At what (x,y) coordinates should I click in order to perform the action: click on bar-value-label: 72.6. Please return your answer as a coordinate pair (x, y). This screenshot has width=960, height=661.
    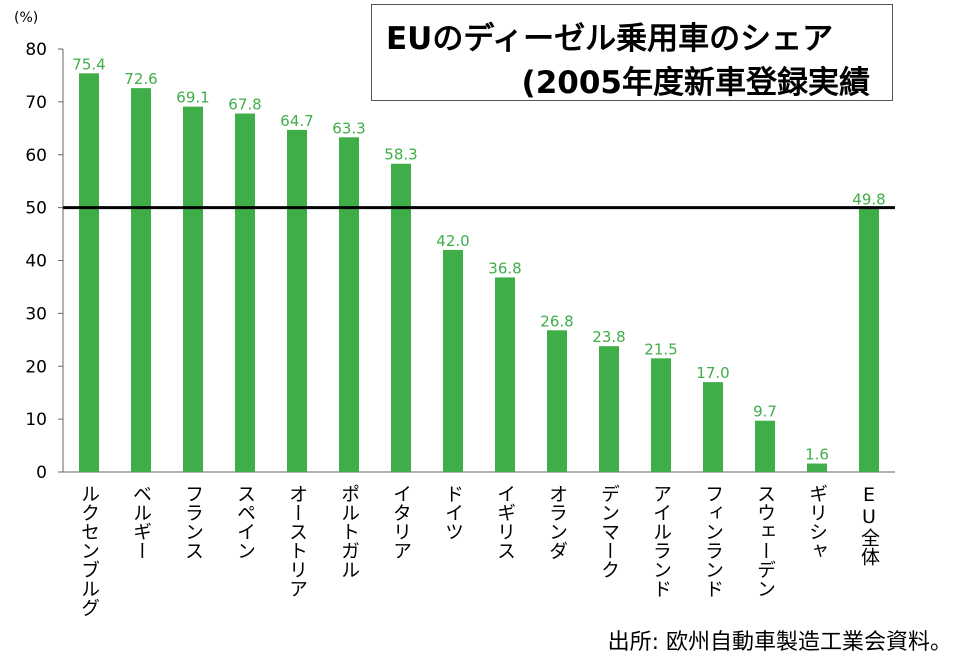
    Looking at the image, I should click on (140, 79).